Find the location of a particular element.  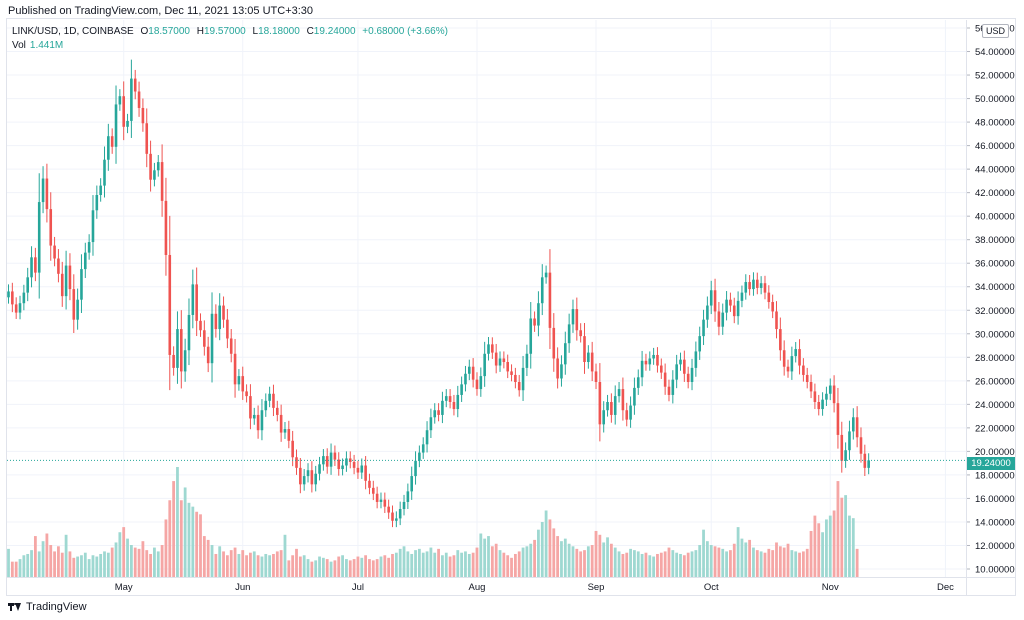

tradingview-logo: TradingView is located at coordinates (47, 607).